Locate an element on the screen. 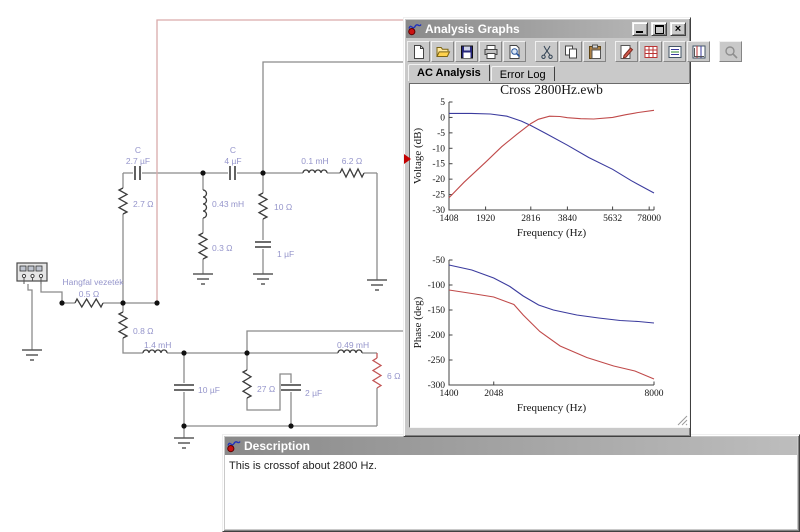 Image resolution: width=800 pixels, height=532 pixels. svg-text: 1.4 mH is located at coordinates (157, 345).